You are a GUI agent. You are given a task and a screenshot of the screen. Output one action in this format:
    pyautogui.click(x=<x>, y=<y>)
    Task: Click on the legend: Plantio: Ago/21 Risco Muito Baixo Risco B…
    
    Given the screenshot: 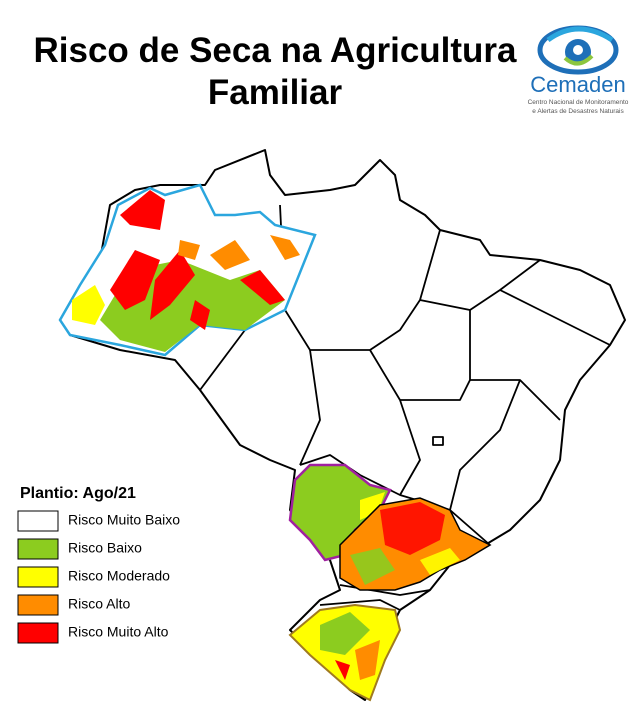 What is the action you would take?
    pyautogui.click(x=98, y=564)
    